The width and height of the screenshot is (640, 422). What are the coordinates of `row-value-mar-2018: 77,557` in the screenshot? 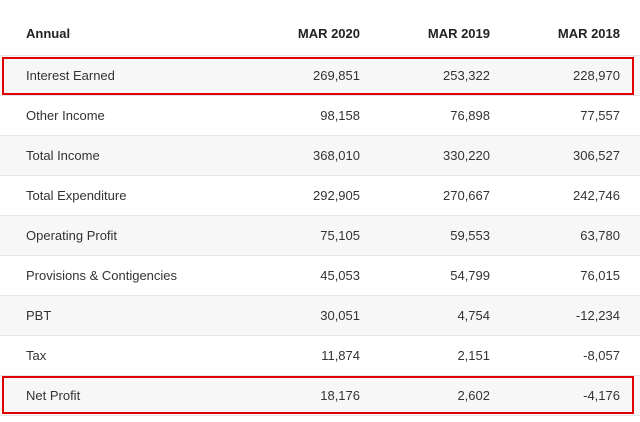 It's located at (600, 115).